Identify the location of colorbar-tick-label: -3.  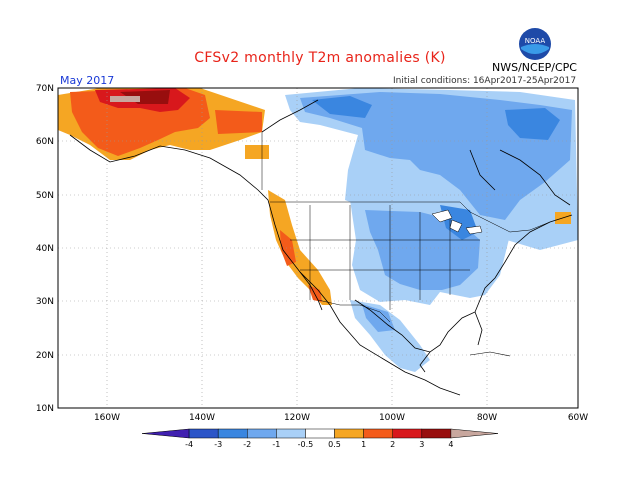
(218, 444).